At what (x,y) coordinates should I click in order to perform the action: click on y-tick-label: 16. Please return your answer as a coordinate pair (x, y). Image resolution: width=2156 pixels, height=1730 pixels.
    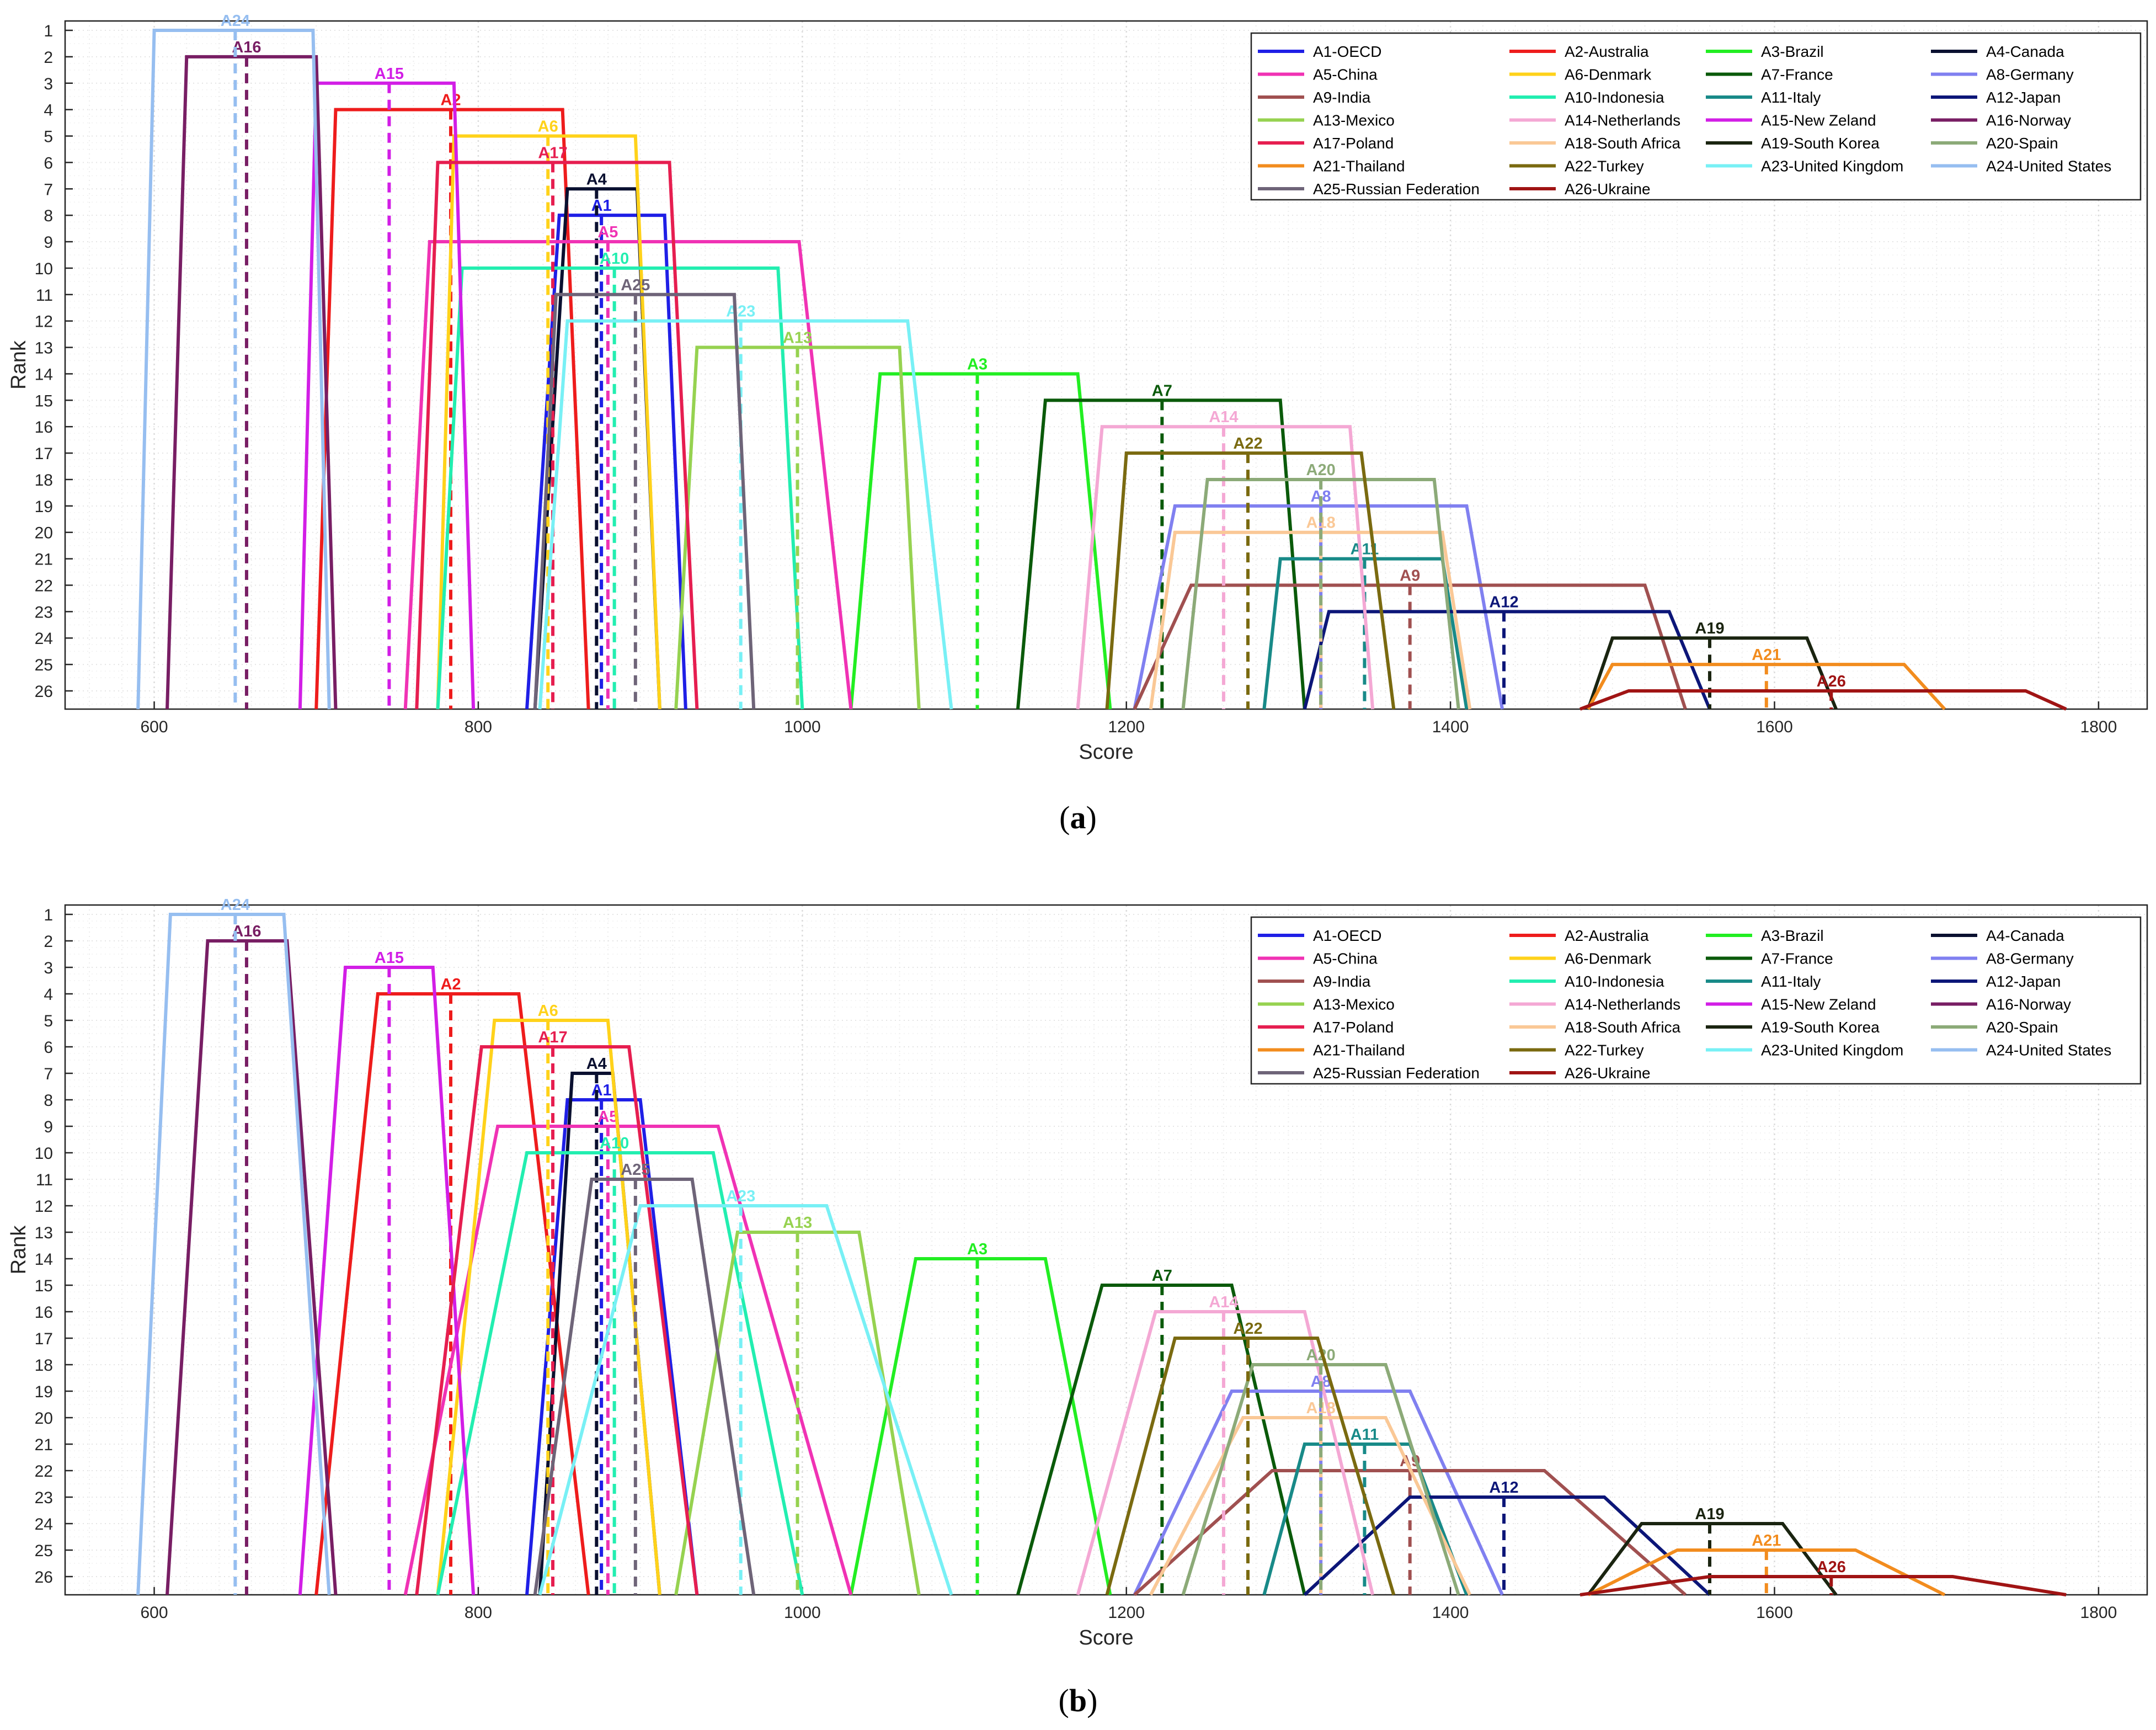
    Looking at the image, I should click on (44, 1313).